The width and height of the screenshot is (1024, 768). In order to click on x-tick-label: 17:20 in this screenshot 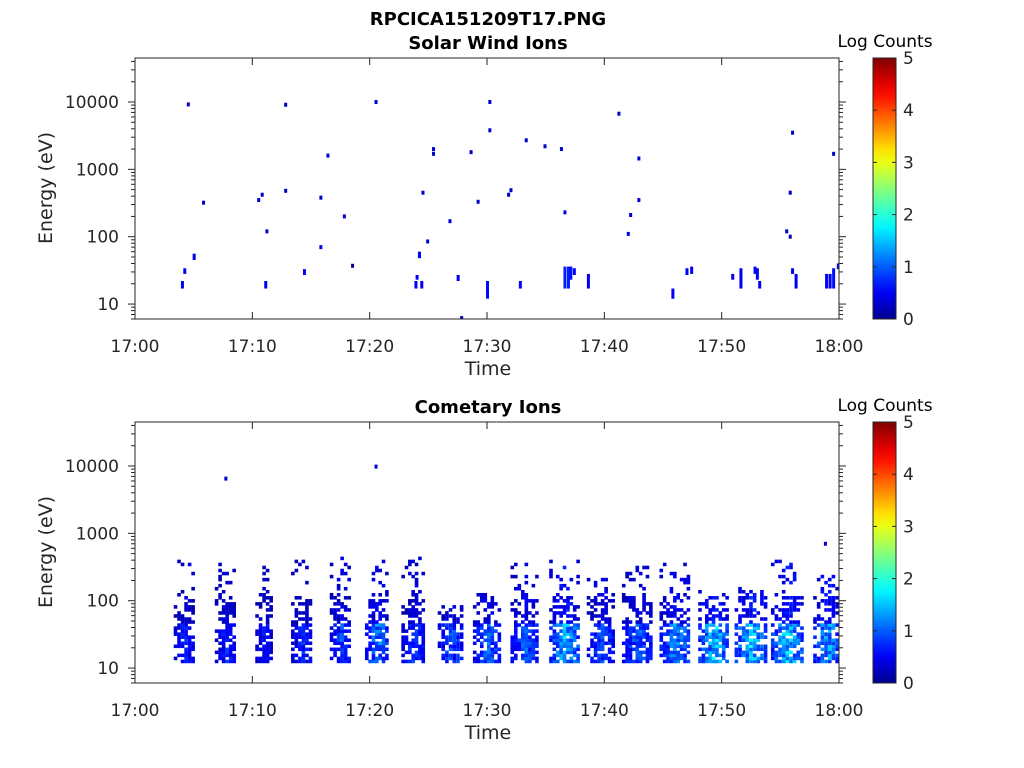, I will do `click(369, 347)`.